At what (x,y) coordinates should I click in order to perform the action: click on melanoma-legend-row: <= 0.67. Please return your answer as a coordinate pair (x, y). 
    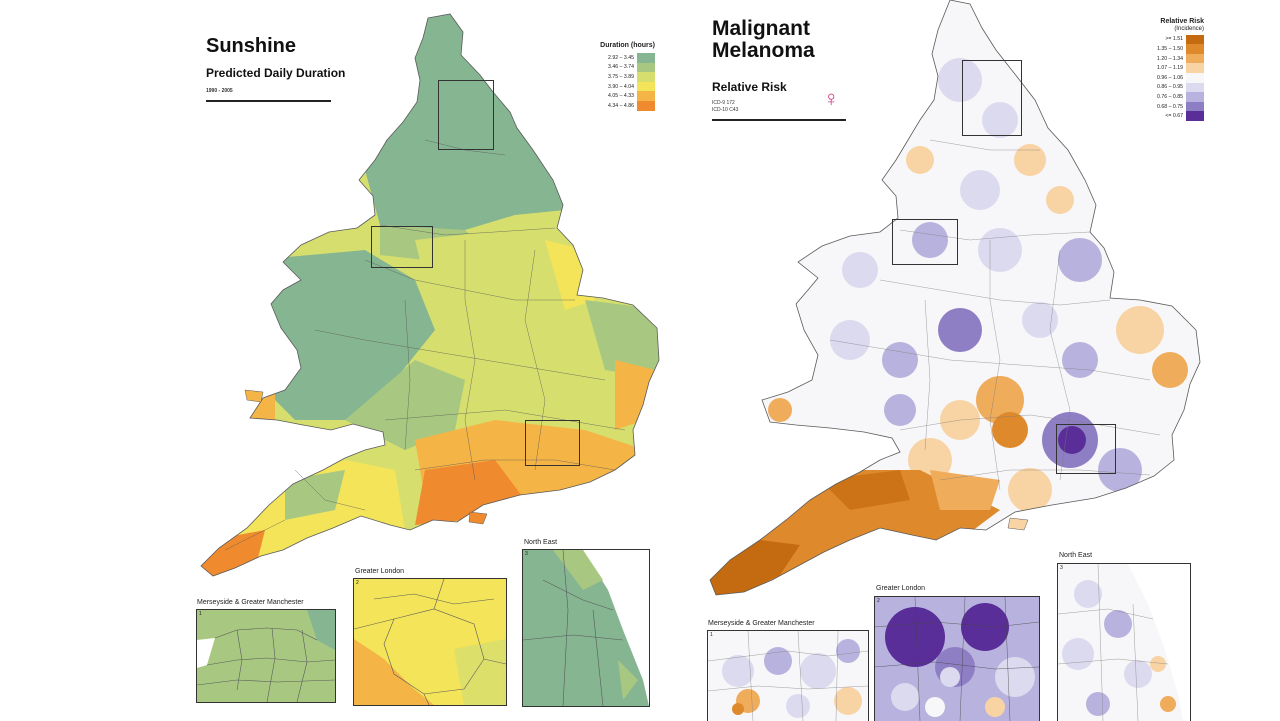
    Looking at the image, I should click on (1156, 116).